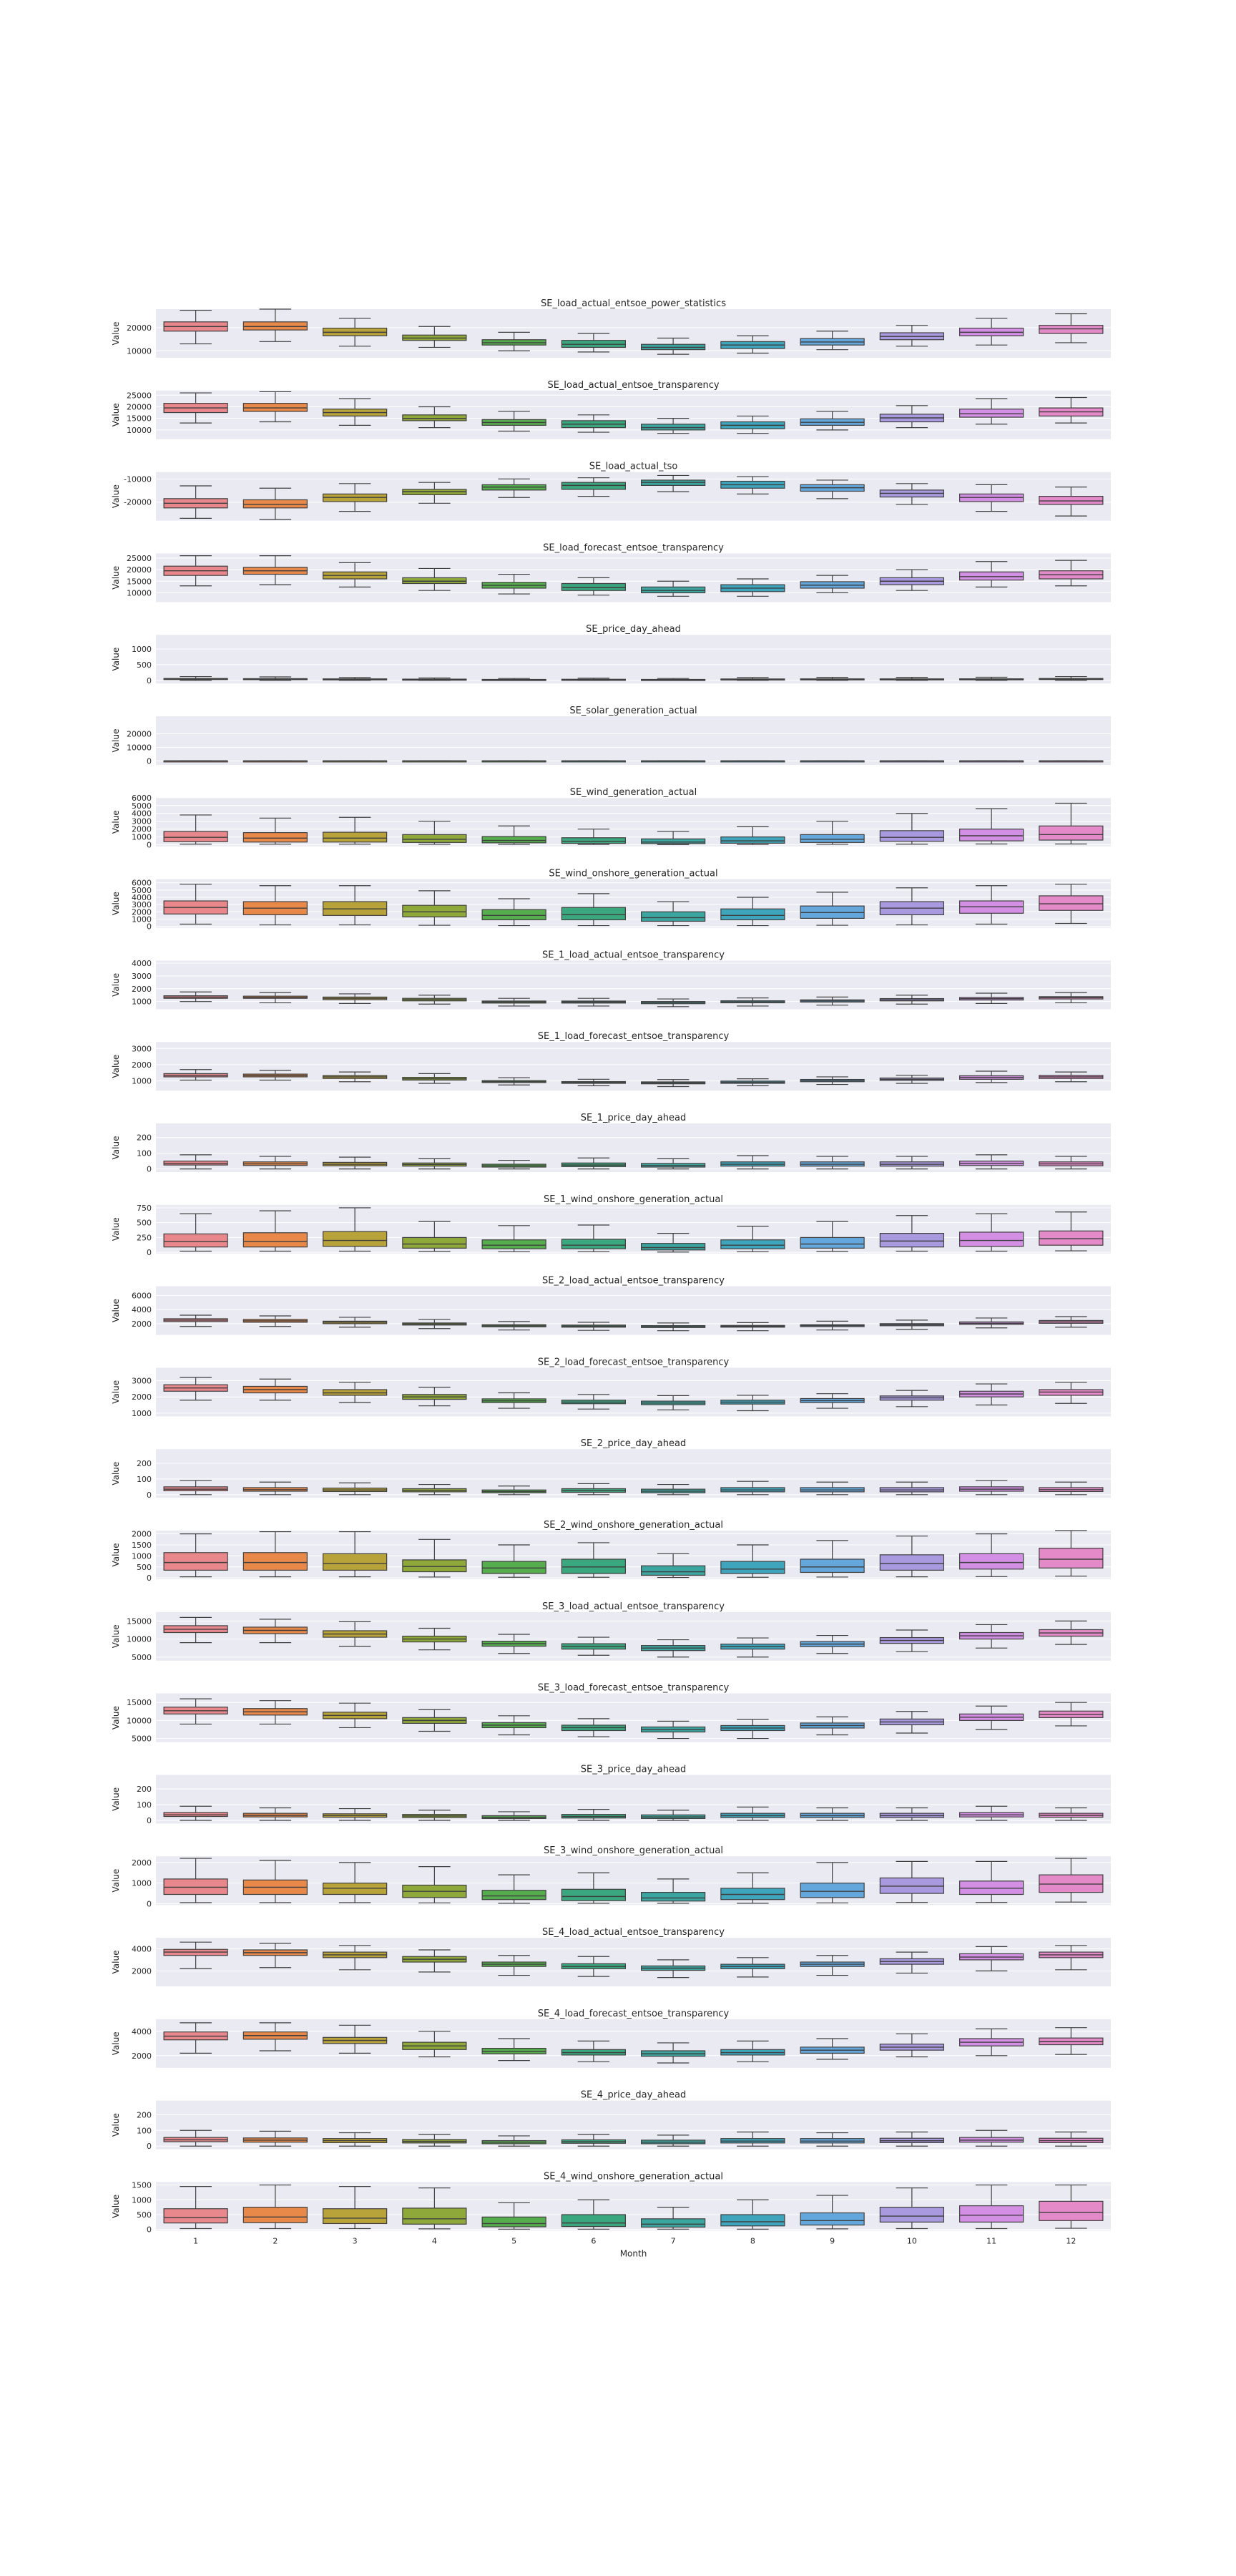  Describe the element at coordinates (633, 1443) in the screenshot. I see `subplot-title: SE_2_price_day_ahead` at that location.